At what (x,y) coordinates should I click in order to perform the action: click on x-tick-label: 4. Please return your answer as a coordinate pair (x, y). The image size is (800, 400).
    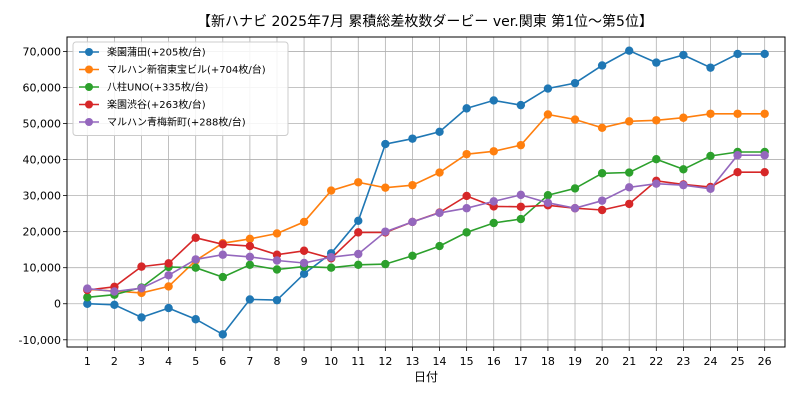
    Looking at the image, I should click on (168, 361).